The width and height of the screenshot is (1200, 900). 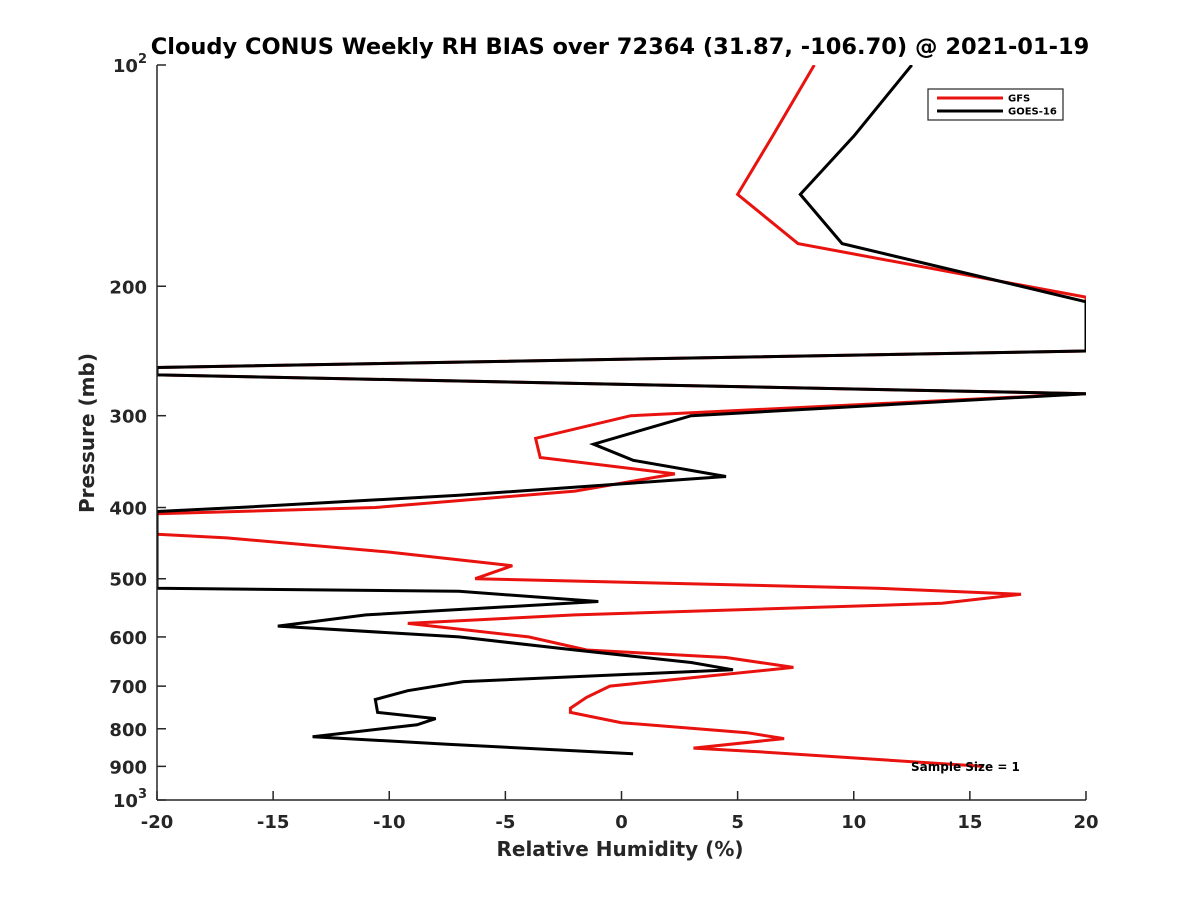 I want to click on x-axis-label: Relative Humidity (%), so click(x=619, y=849).